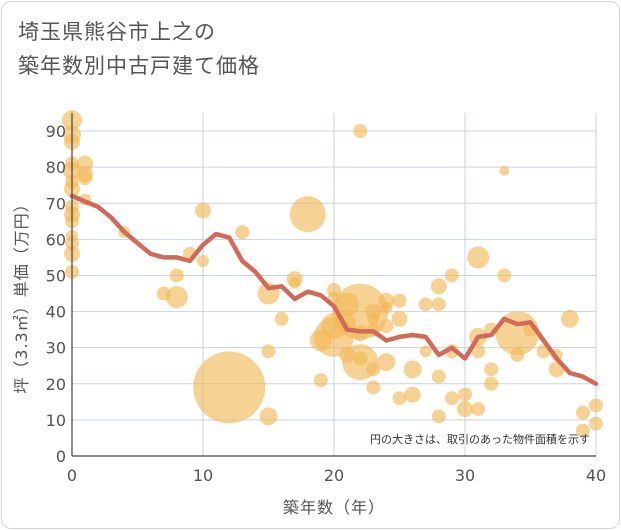 The image size is (621, 530). I want to click on y-tick-label: 80, so click(56, 167).